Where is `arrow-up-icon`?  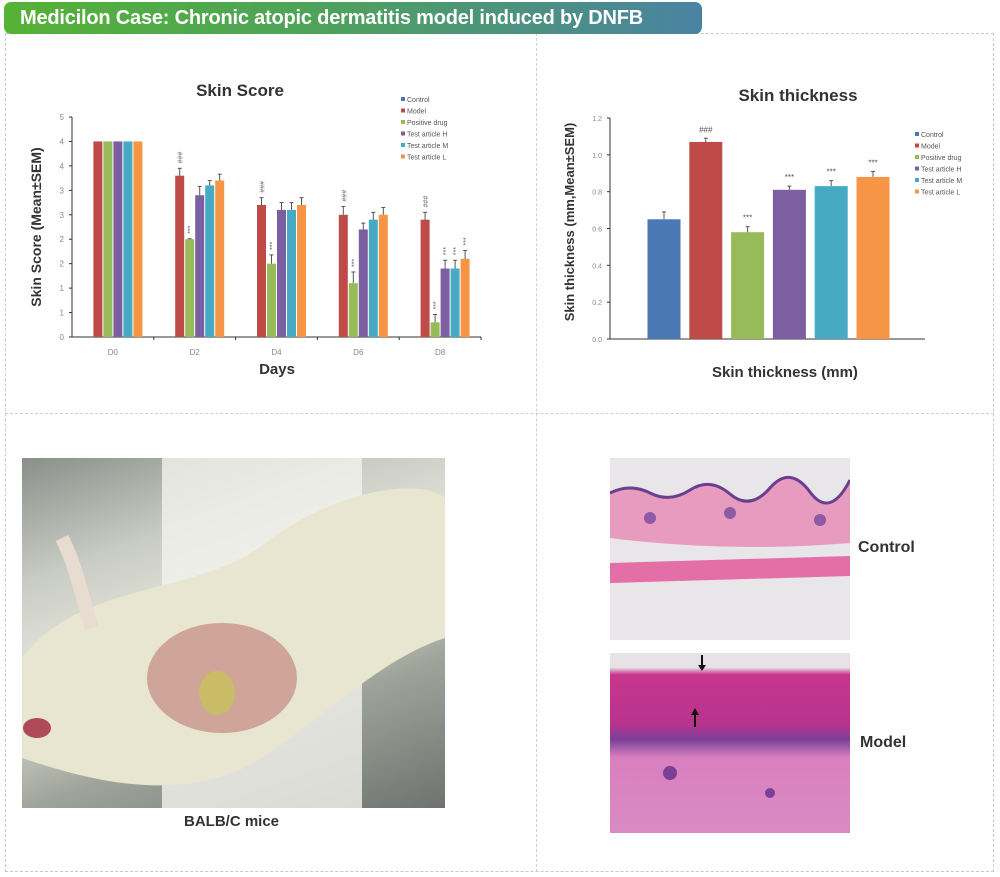 arrow-up-icon is located at coordinates (695, 711).